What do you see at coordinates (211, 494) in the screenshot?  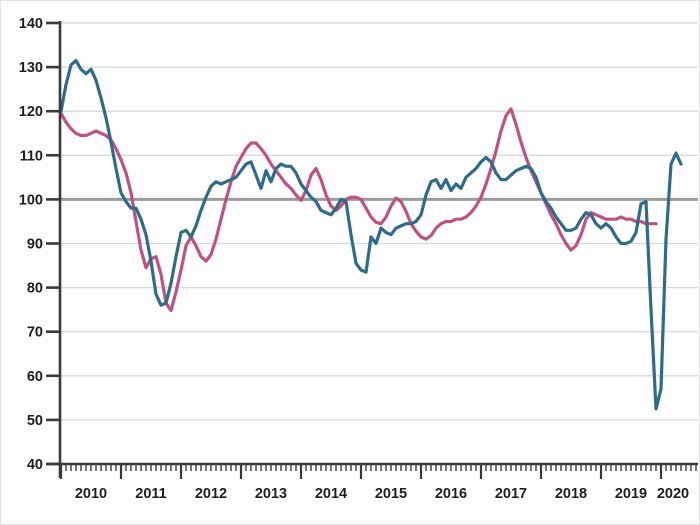 I see `x-tick-label: 2012` at bounding box center [211, 494].